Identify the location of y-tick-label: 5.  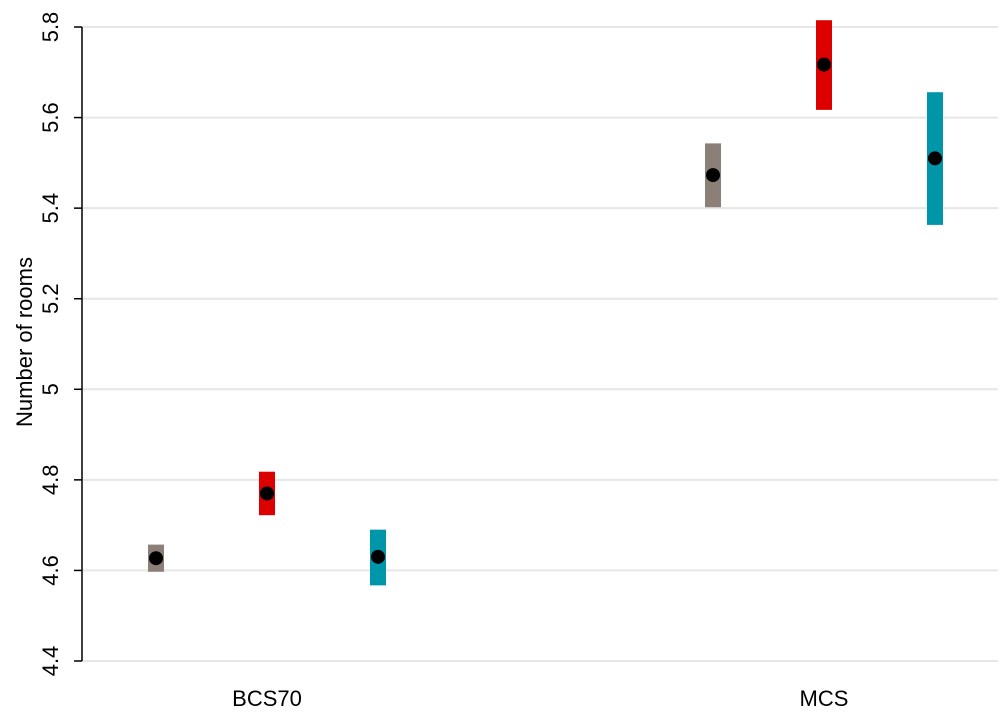
(50, 389).